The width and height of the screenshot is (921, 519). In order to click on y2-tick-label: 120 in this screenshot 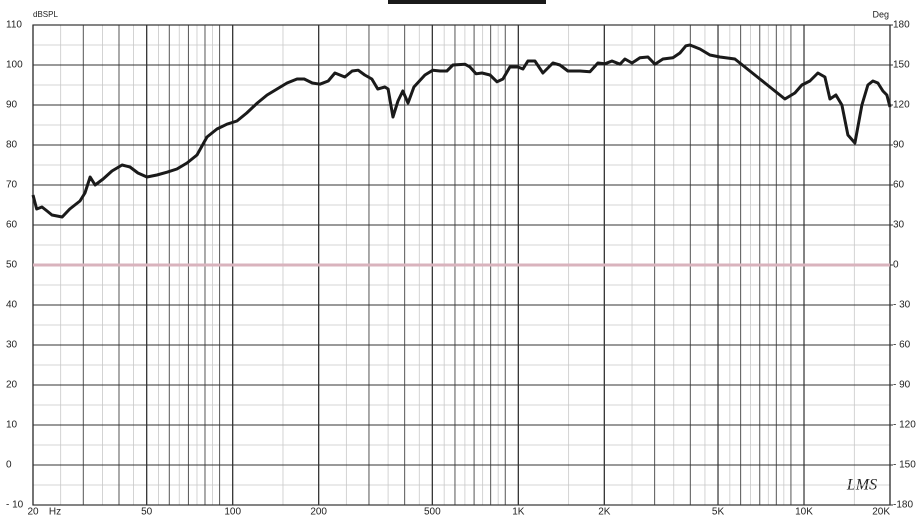, I will do `click(901, 105)`.